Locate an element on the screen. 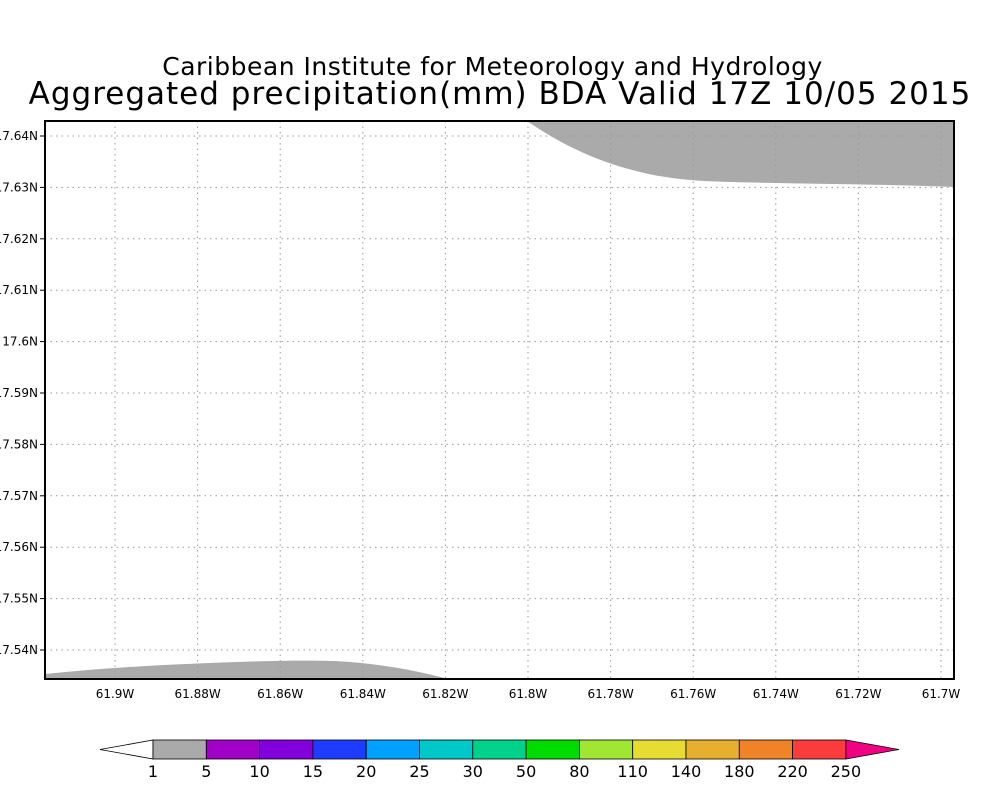 The image size is (1000, 800). latitude-label: 17.64N is located at coordinates (19, 136).